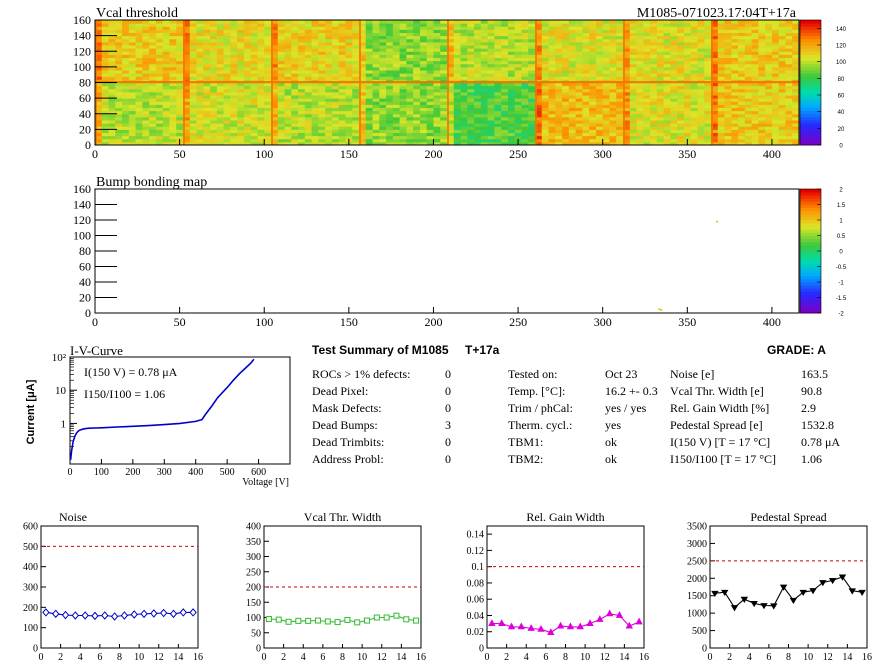 The image size is (896, 672). What do you see at coordinates (562, 442) in the screenshot?
I see `summary-row: TBM1: ok` at bounding box center [562, 442].